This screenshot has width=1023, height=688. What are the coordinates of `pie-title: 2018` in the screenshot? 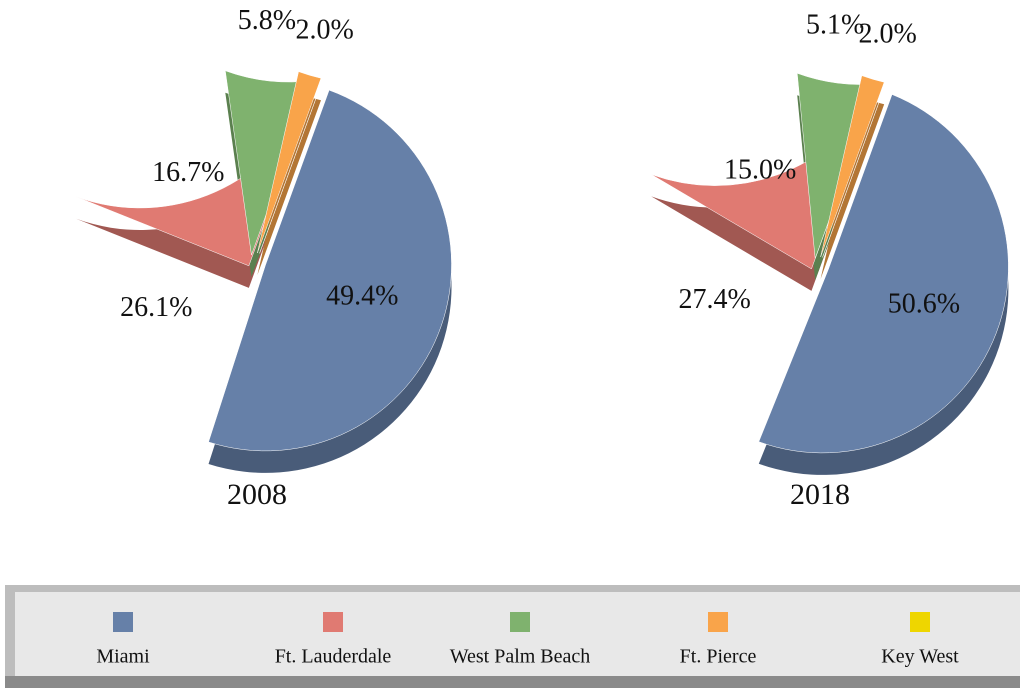 It's located at (820, 494).